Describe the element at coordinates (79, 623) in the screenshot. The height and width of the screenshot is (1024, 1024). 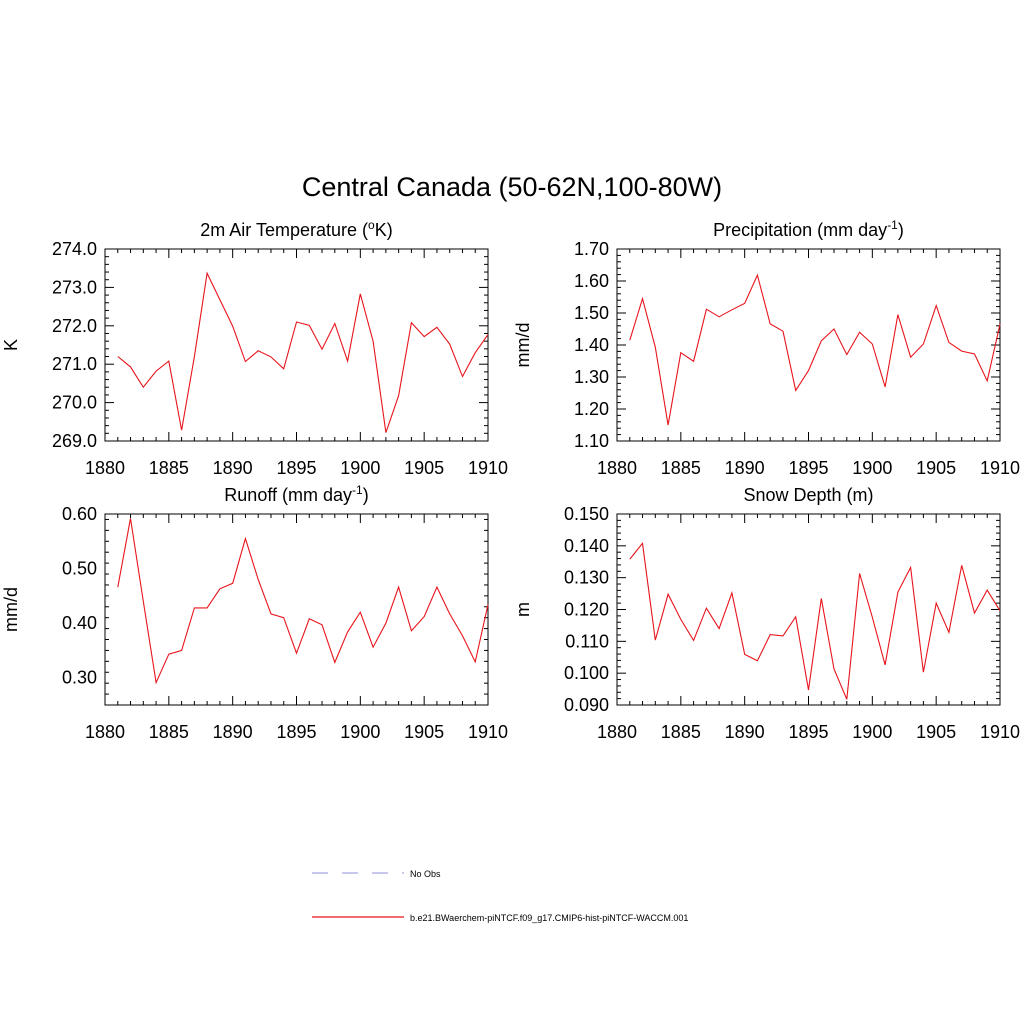
I see `y-tick-label: 0.40` at that location.